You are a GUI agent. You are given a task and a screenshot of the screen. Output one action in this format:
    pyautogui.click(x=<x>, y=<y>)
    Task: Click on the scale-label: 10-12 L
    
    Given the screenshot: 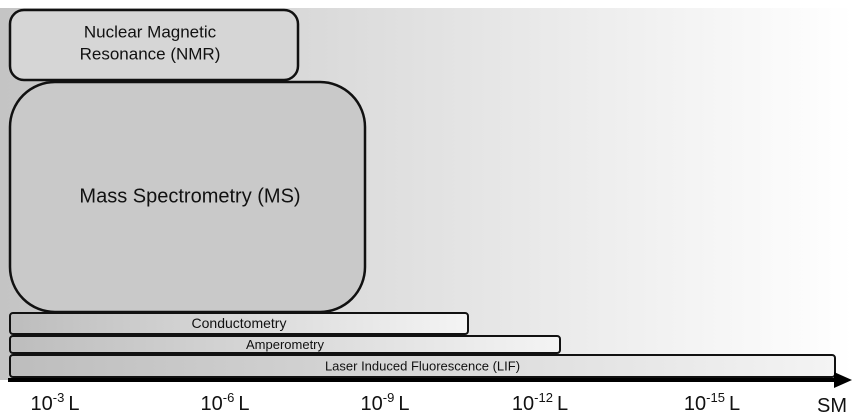 What is the action you would take?
    pyautogui.click(x=540, y=402)
    